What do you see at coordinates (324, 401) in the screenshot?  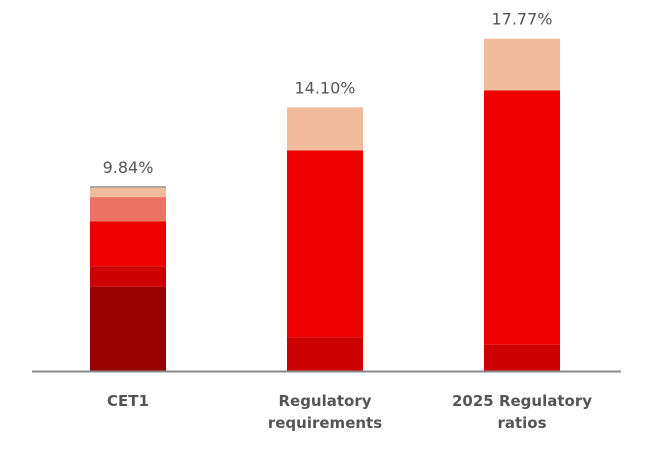 I see `category-label-1-0: Regulatory` at bounding box center [324, 401].